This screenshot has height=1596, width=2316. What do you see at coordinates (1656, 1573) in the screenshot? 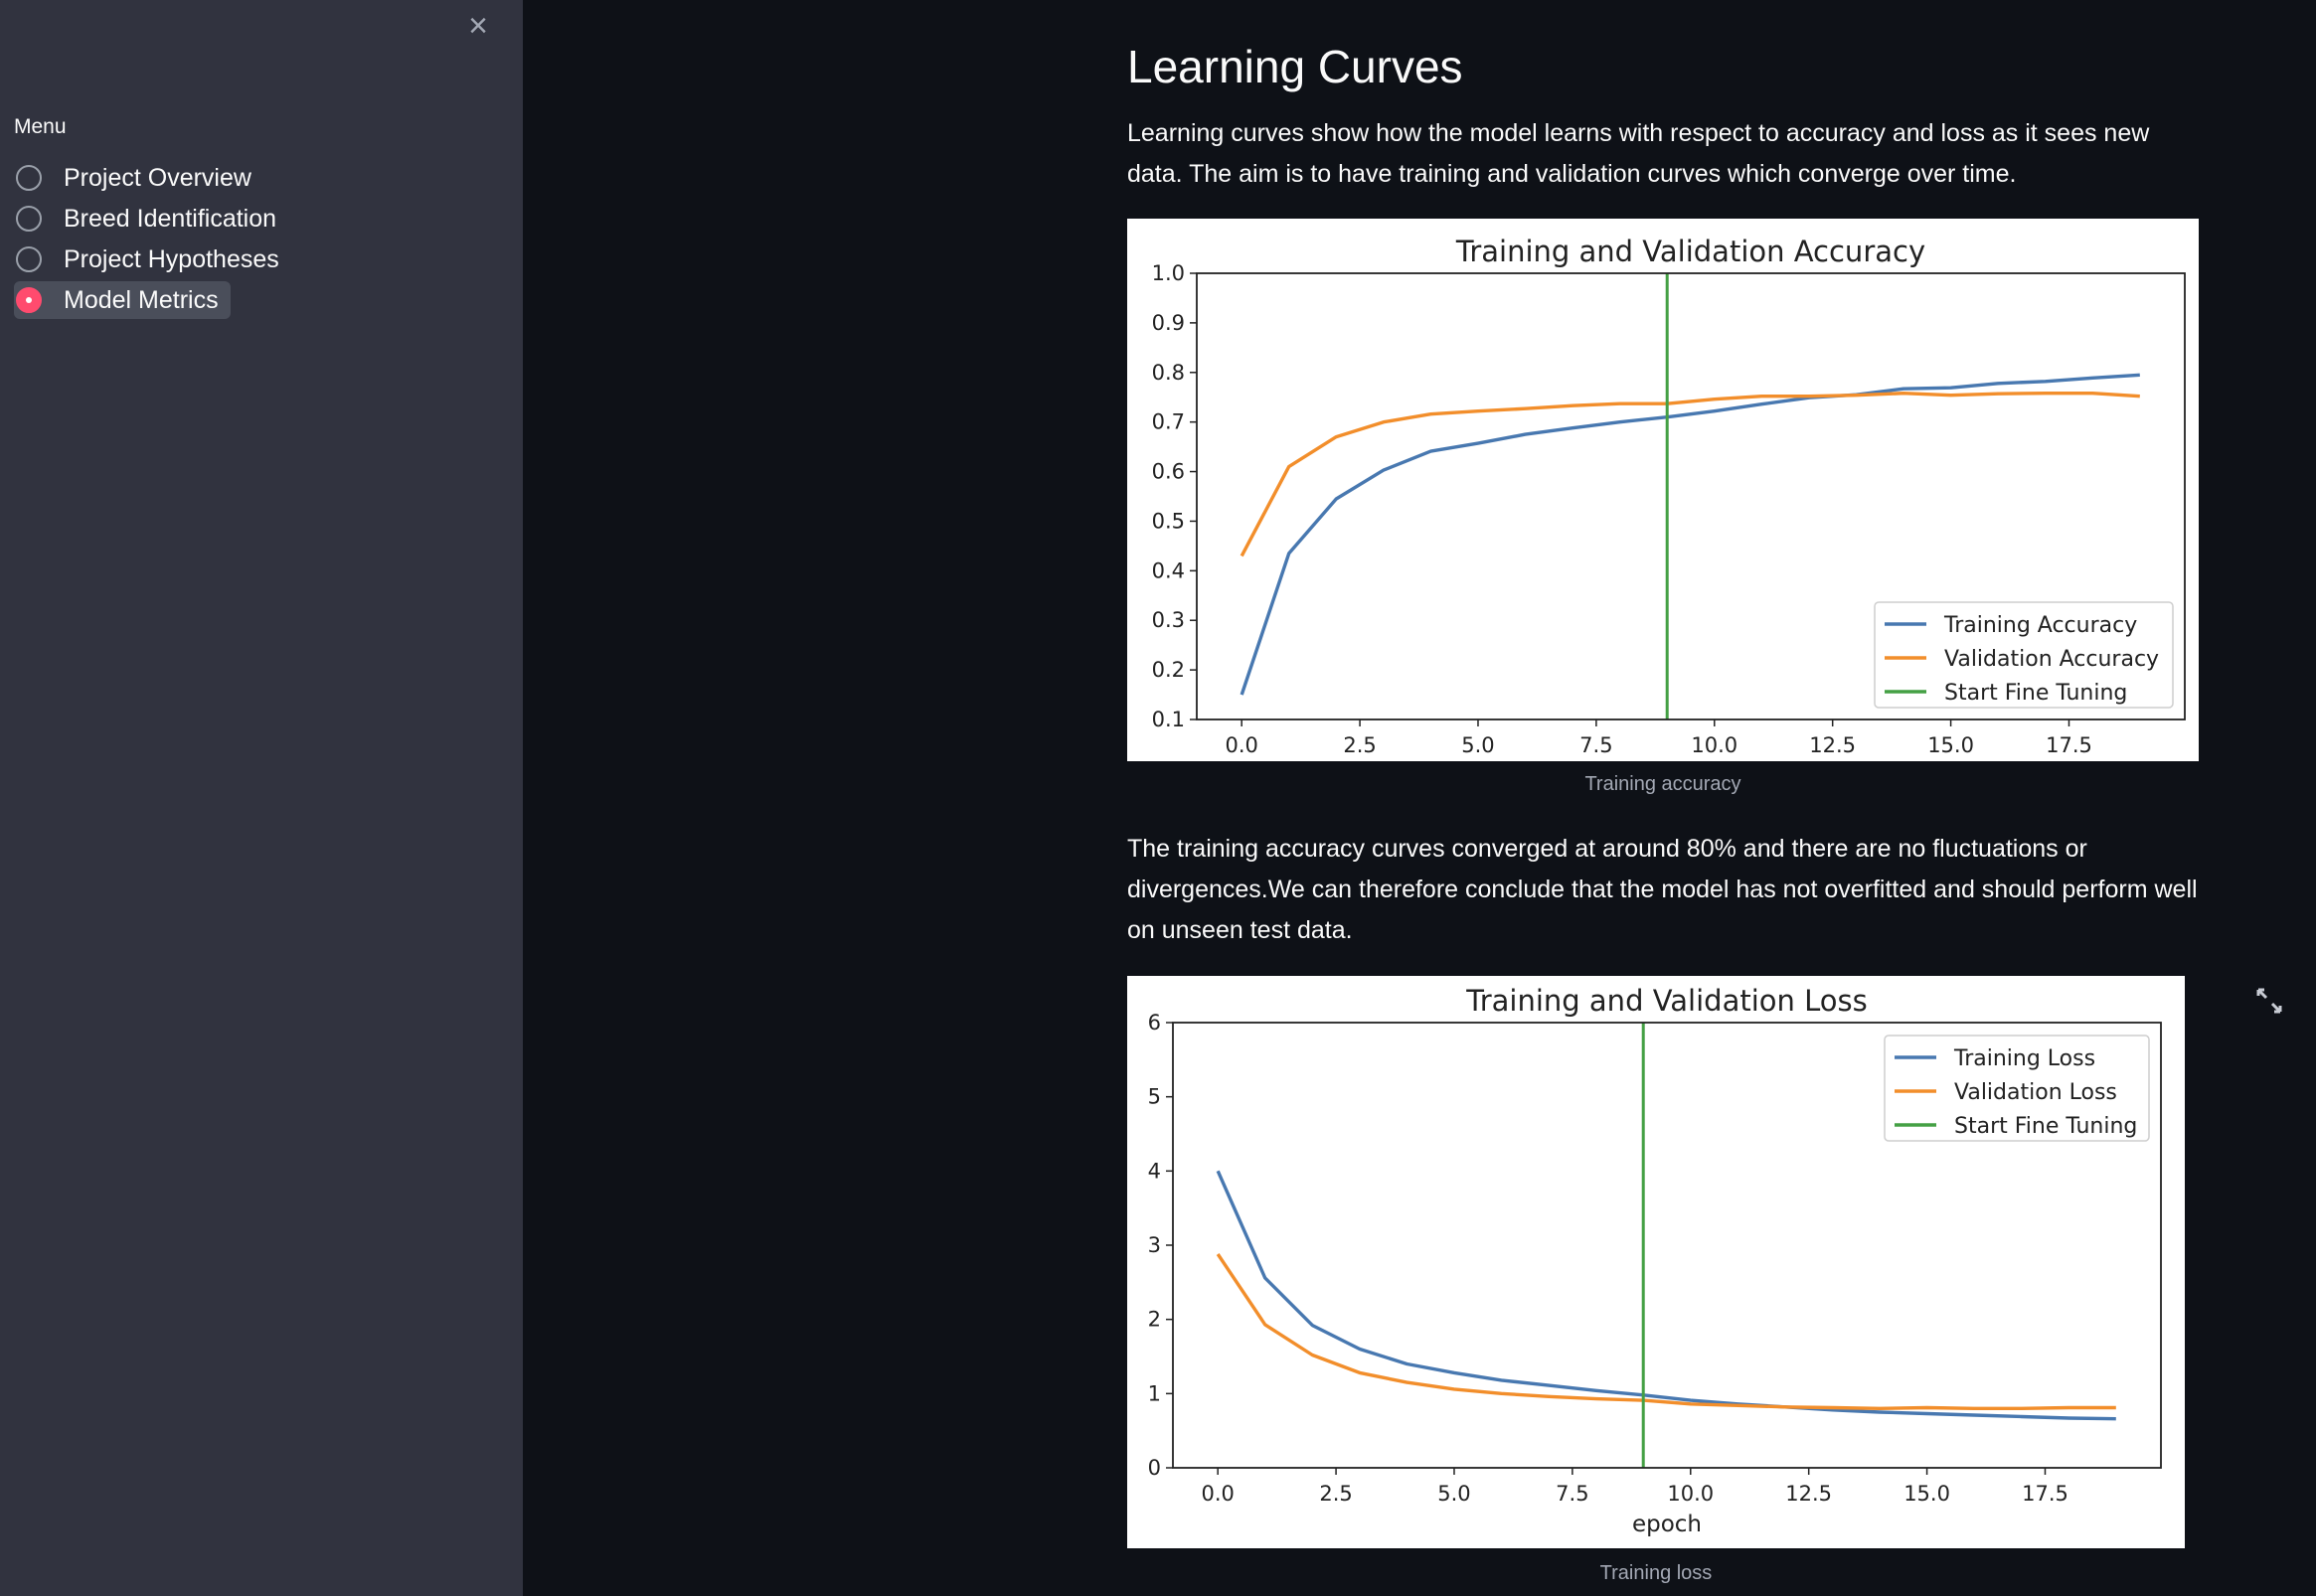
I see `loss-caption: Training loss` at bounding box center [1656, 1573].